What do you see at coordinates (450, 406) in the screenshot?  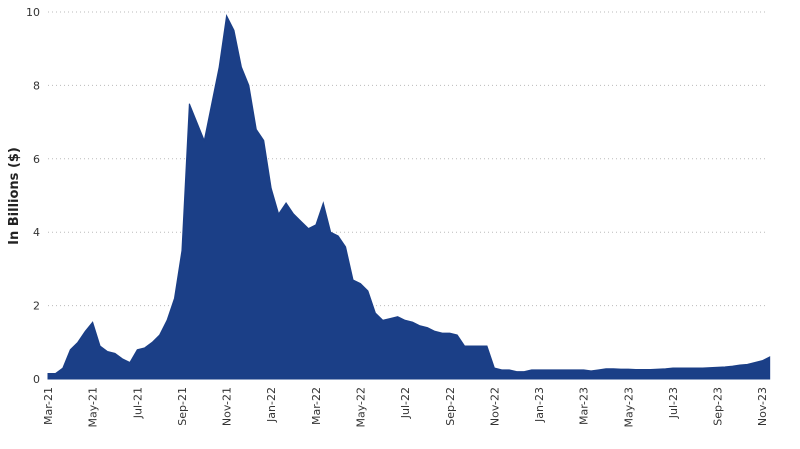 I see `x-tick-label: Sep-22` at bounding box center [450, 406].